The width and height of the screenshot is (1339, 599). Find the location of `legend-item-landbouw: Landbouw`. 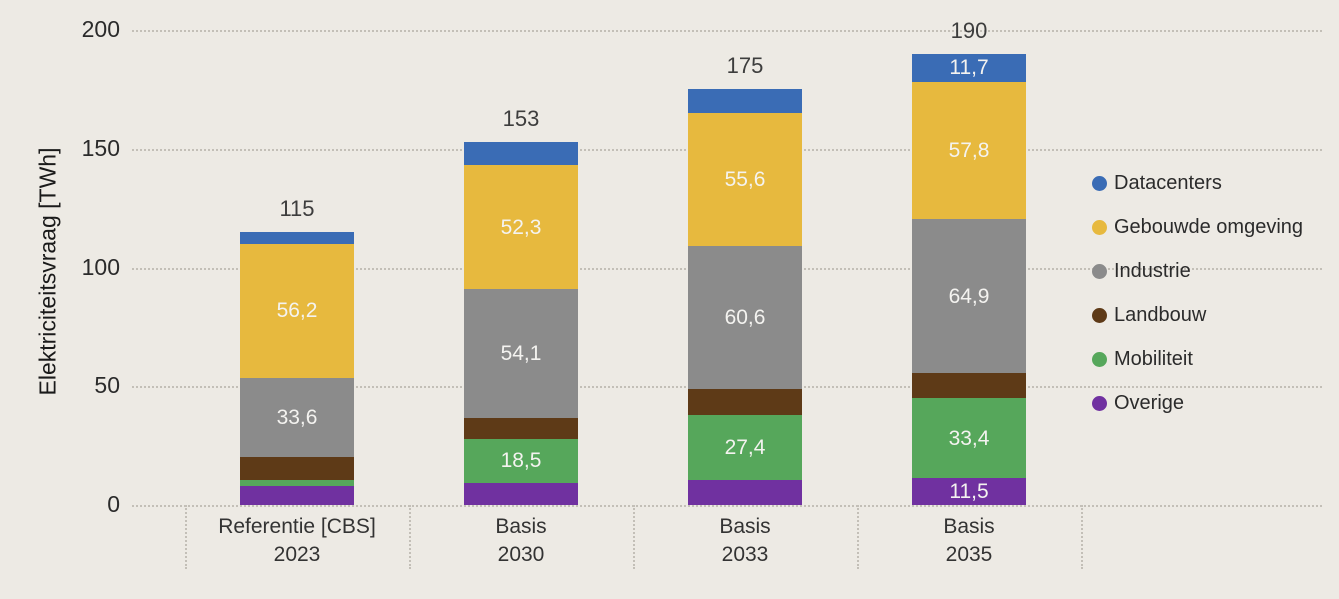

legend-item-landbouw: Landbouw is located at coordinates (1197, 315).